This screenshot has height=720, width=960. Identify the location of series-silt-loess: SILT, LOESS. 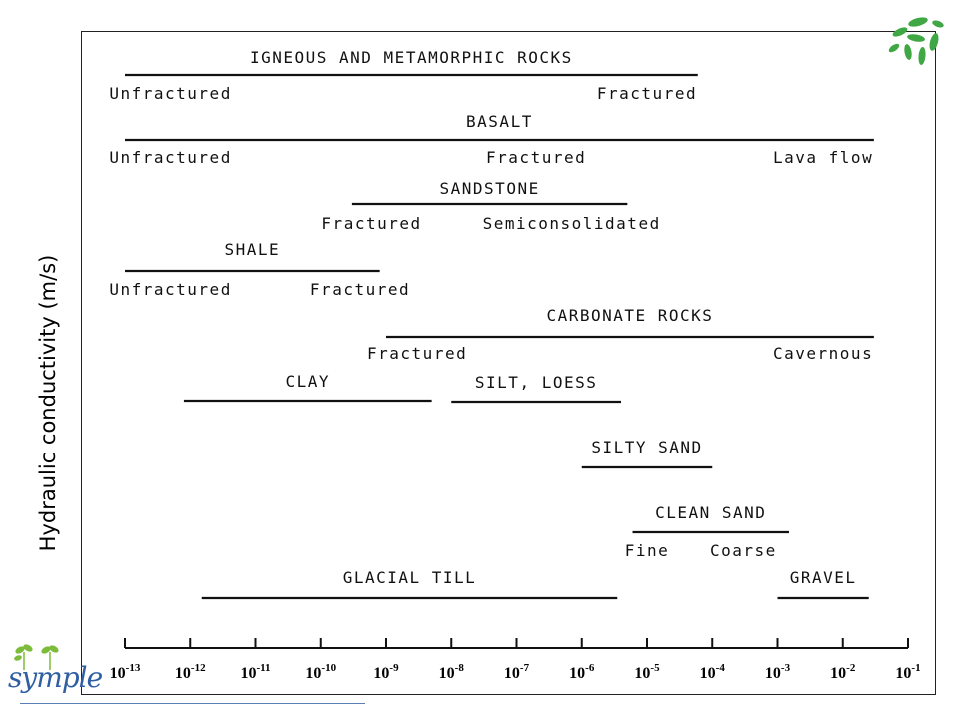
(536, 388).